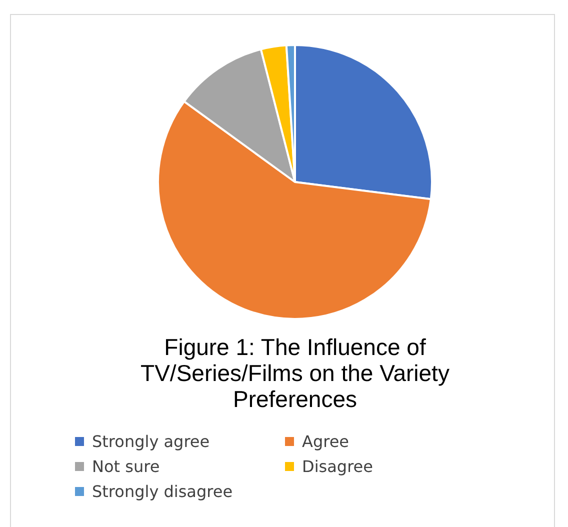 The height and width of the screenshot is (527, 568). What do you see at coordinates (162, 491) in the screenshot?
I see `legend-label: Strongly disagree` at bounding box center [162, 491].